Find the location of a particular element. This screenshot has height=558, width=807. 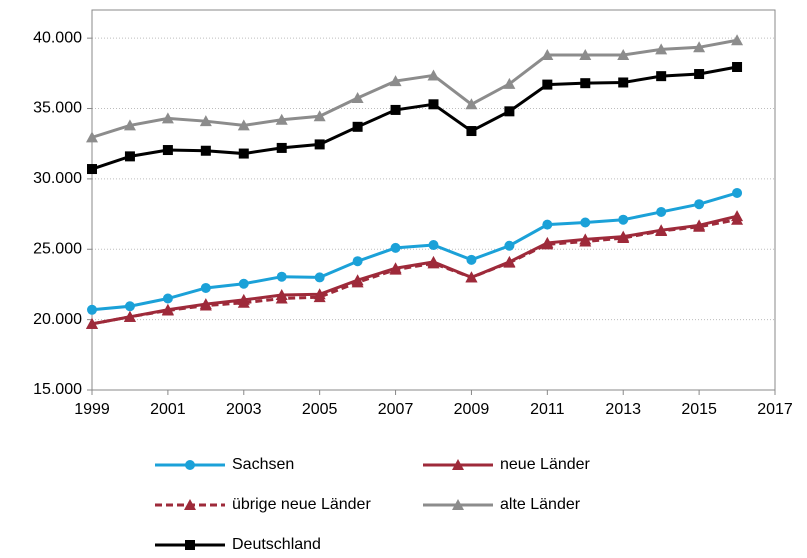

x-tick-label: 2011 is located at coordinates (547, 409).